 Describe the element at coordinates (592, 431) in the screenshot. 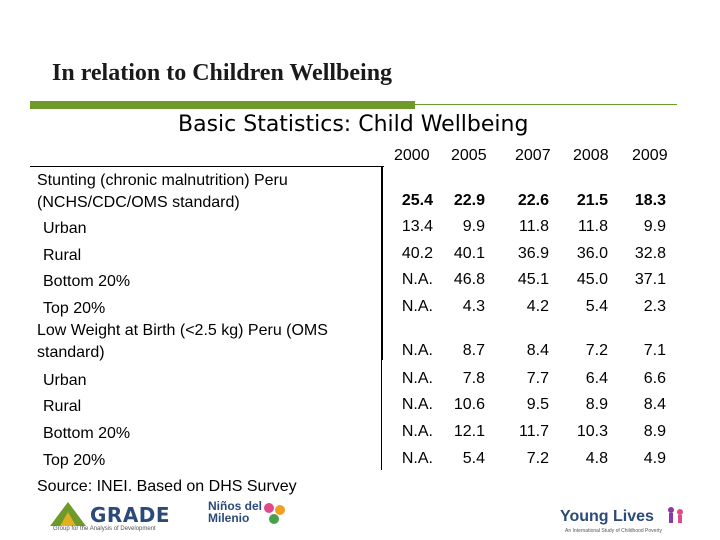

I see `cell-value: 10.3` at that location.